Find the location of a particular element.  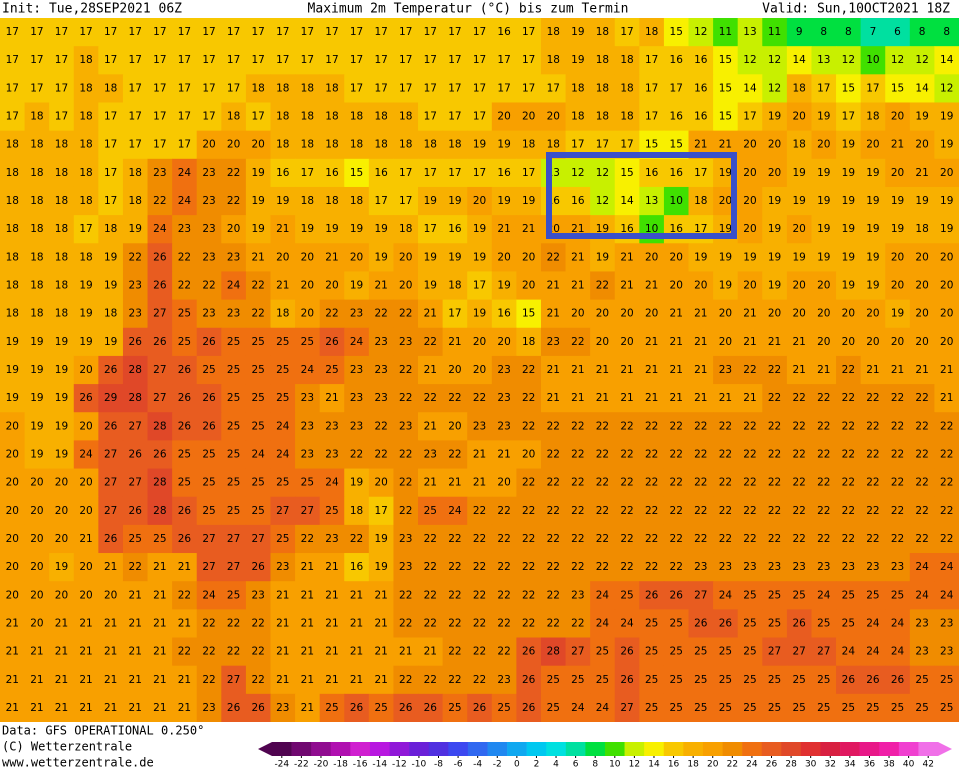

temperature-value: 27 is located at coordinates (159, 370).